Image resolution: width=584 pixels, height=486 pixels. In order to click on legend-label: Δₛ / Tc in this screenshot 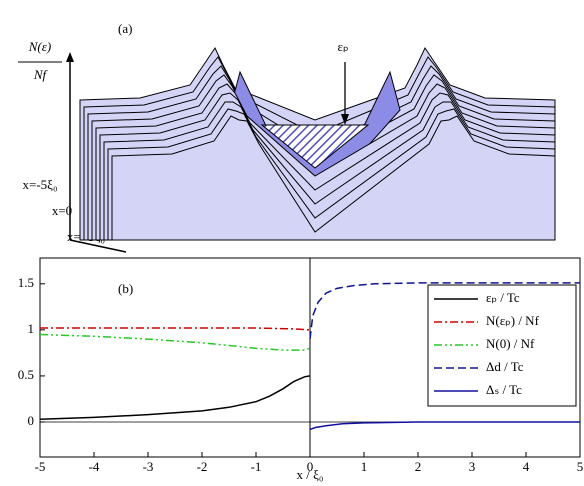, I will do `click(504, 389)`.